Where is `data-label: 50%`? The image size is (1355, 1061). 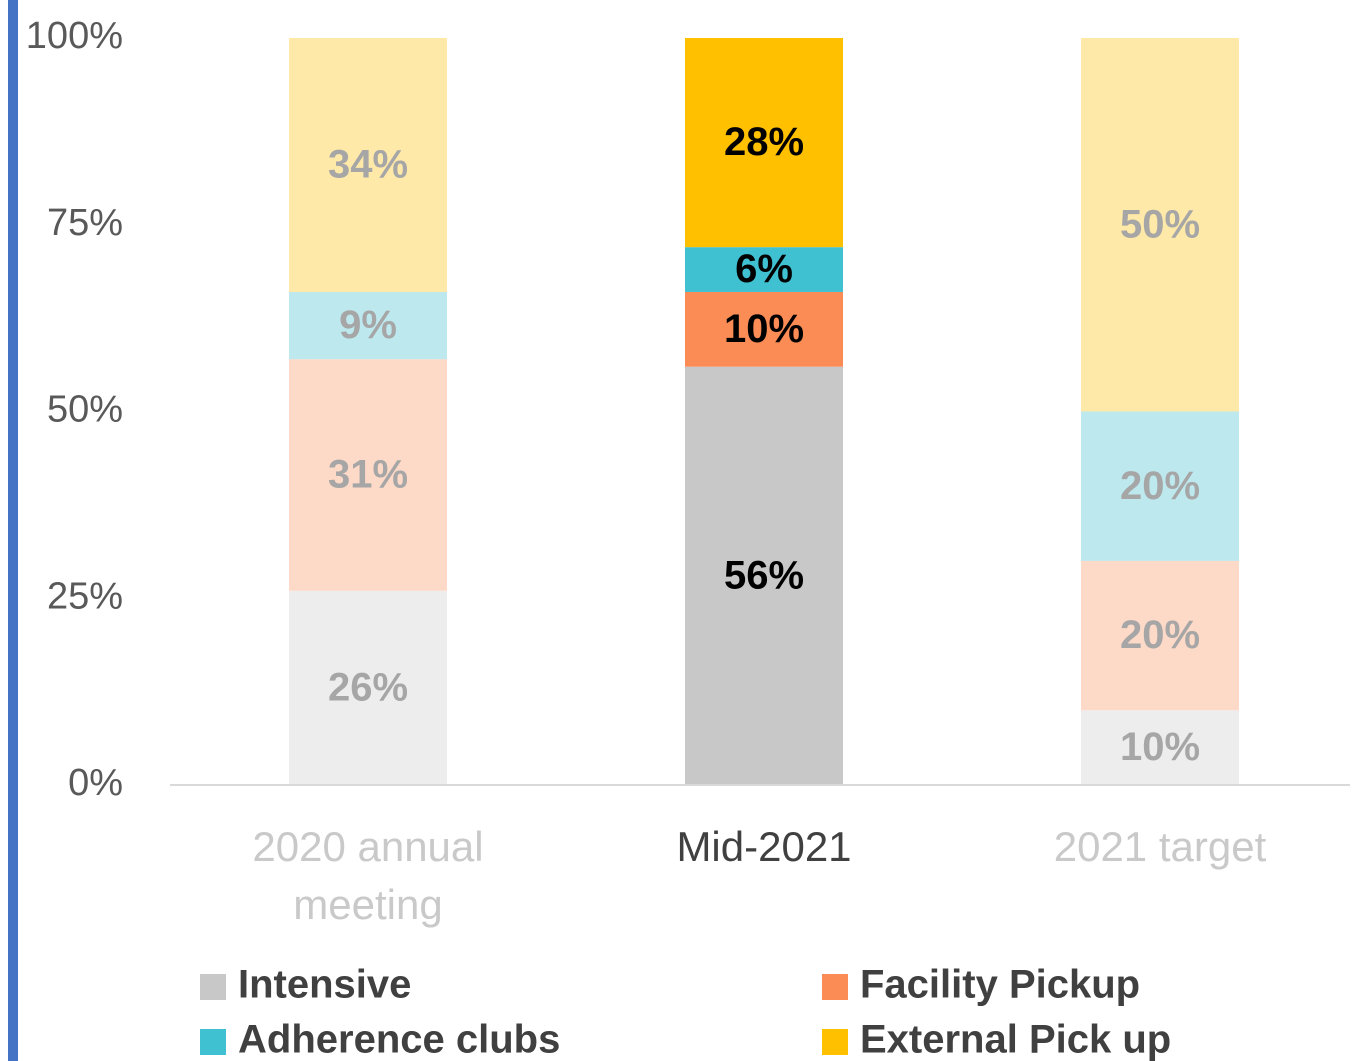 data-label: 50% is located at coordinates (1160, 224).